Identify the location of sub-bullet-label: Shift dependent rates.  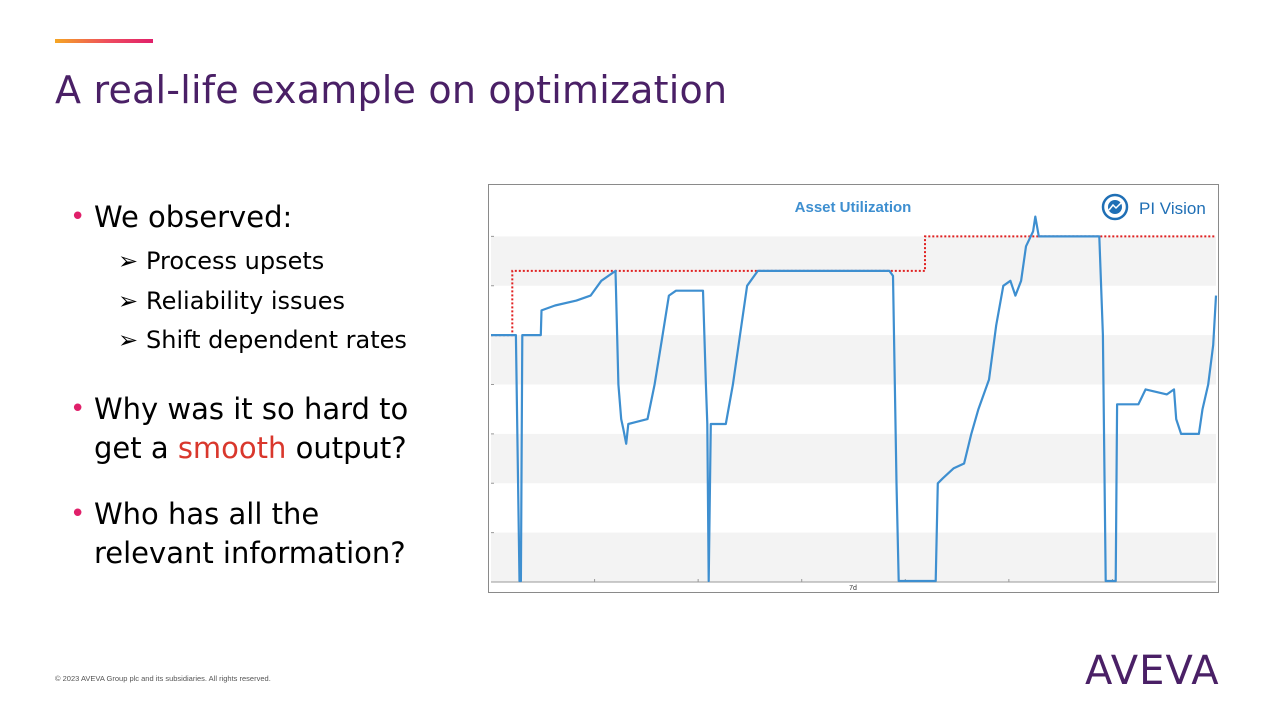
(276, 340).